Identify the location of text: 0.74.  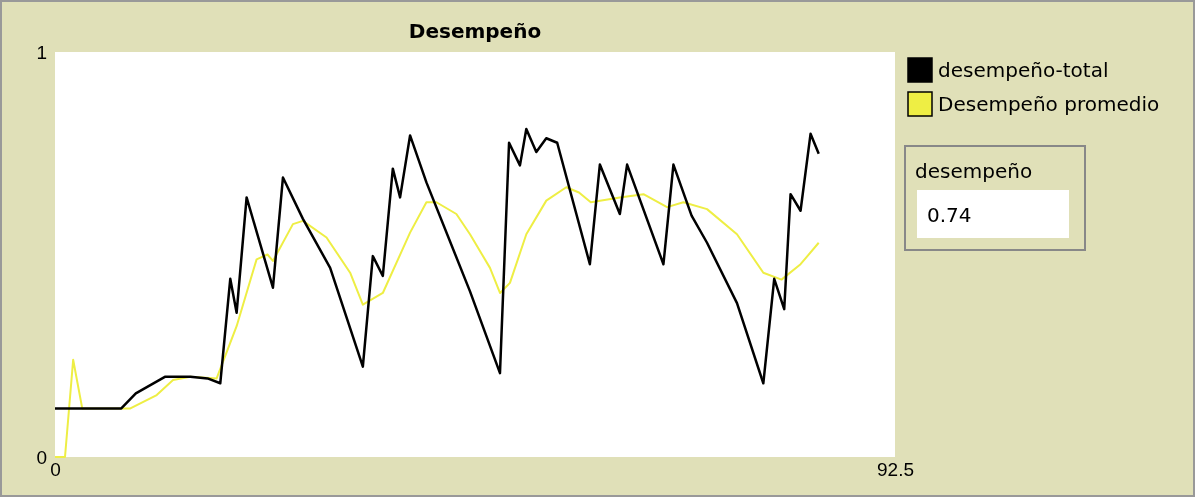
(949, 215).